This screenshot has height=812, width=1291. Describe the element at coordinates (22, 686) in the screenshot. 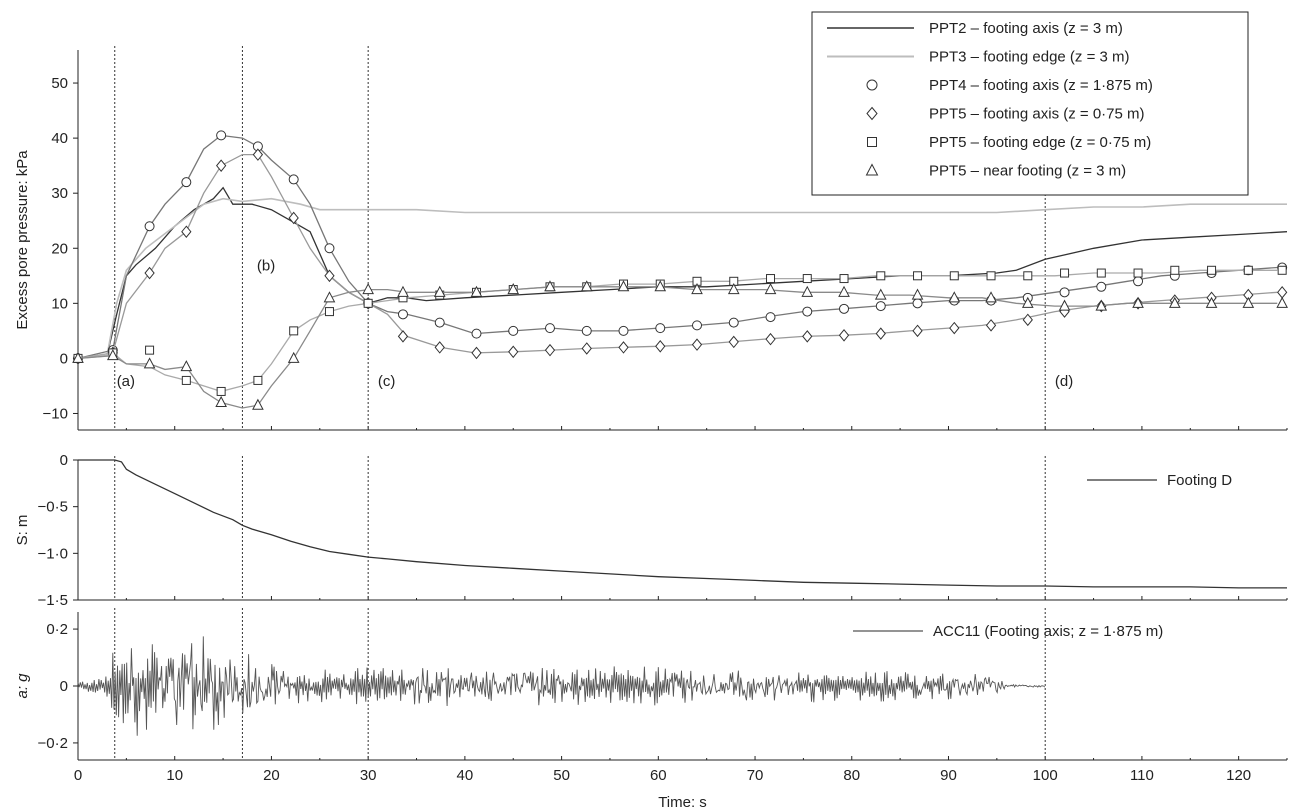

I see `bottom-y-axis-label: a: g` at that location.